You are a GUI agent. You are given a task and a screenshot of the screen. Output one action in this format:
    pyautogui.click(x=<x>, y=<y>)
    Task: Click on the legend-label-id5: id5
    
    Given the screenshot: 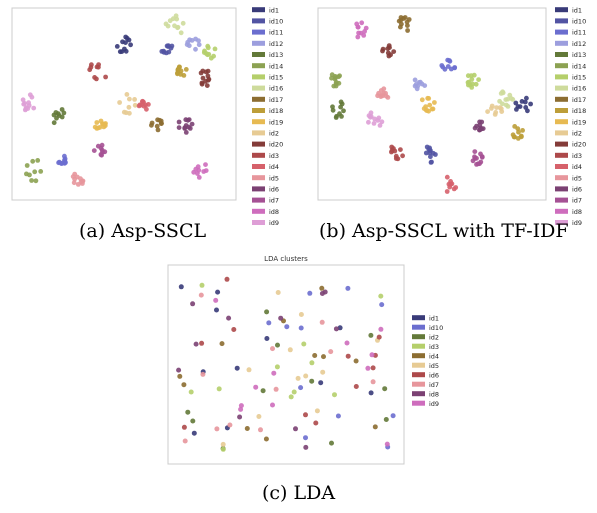 What is the action you would take?
    pyautogui.click(x=434, y=366)
    